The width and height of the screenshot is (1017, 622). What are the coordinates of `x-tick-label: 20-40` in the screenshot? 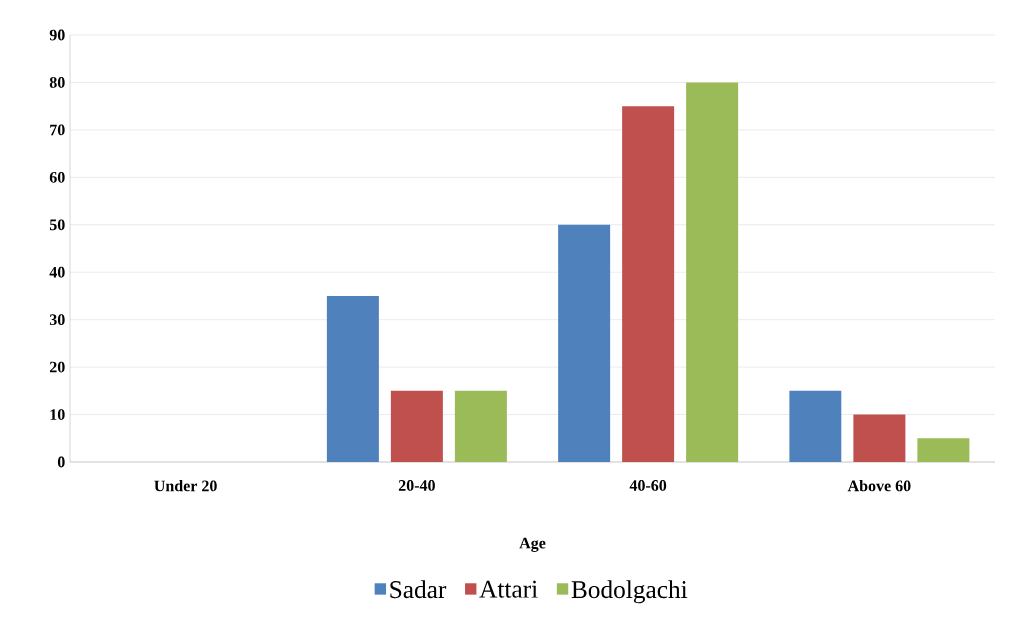 It's located at (416, 485).